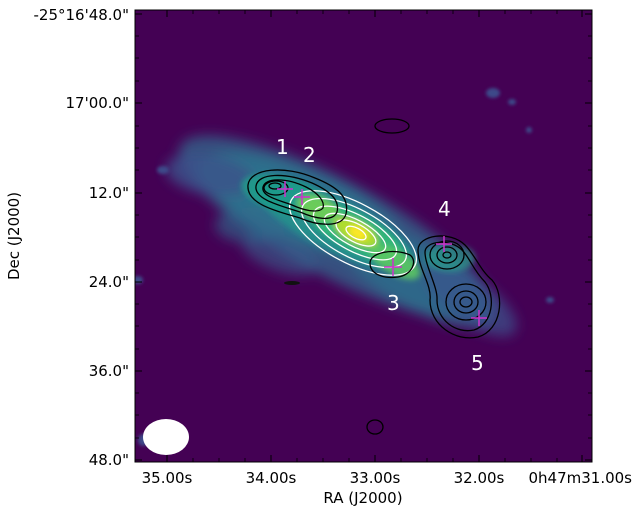 The height and width of the screenshot is (511, 634). I want to click on x-tick-label: 33.00s, so click(375, 478).